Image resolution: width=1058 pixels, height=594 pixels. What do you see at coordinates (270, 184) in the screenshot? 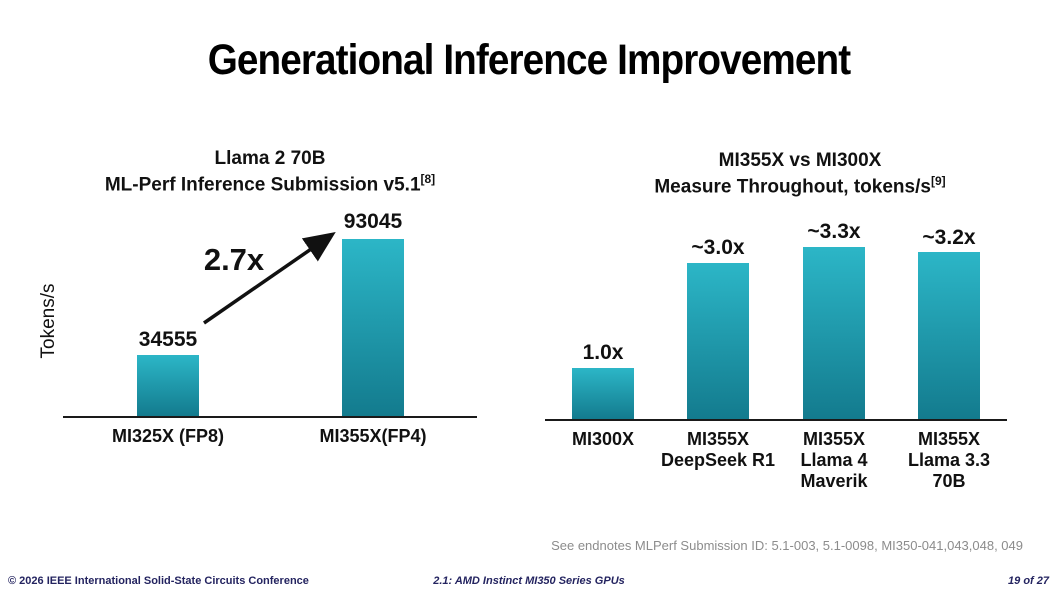
I see `left-chart-title-line2: ML-Perf Inference Submission v5.1[8]` at bounding box center [270, 184].